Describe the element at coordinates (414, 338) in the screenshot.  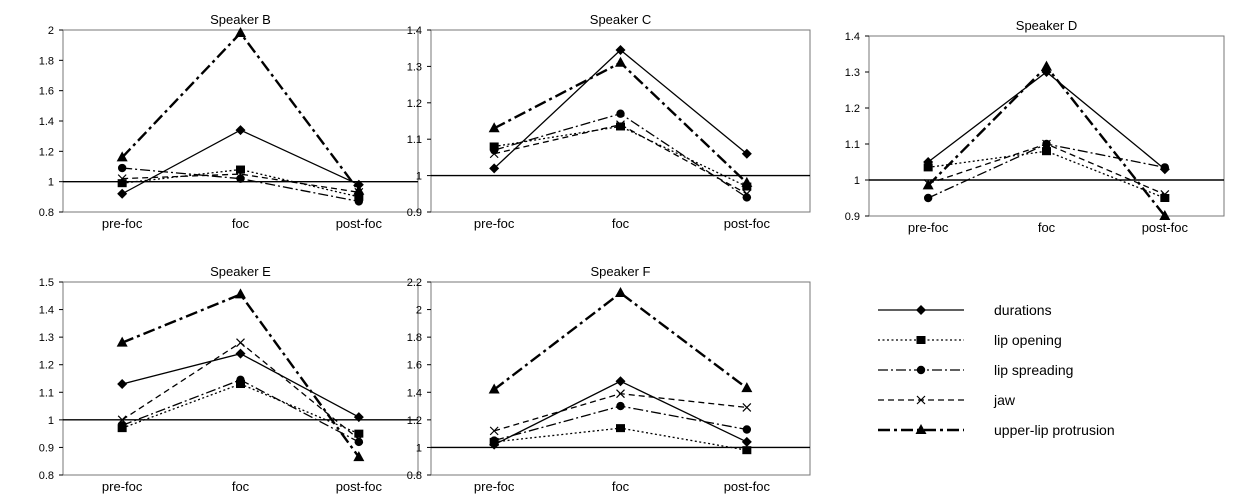
I see `y-tick-label: 1.8` at that location.